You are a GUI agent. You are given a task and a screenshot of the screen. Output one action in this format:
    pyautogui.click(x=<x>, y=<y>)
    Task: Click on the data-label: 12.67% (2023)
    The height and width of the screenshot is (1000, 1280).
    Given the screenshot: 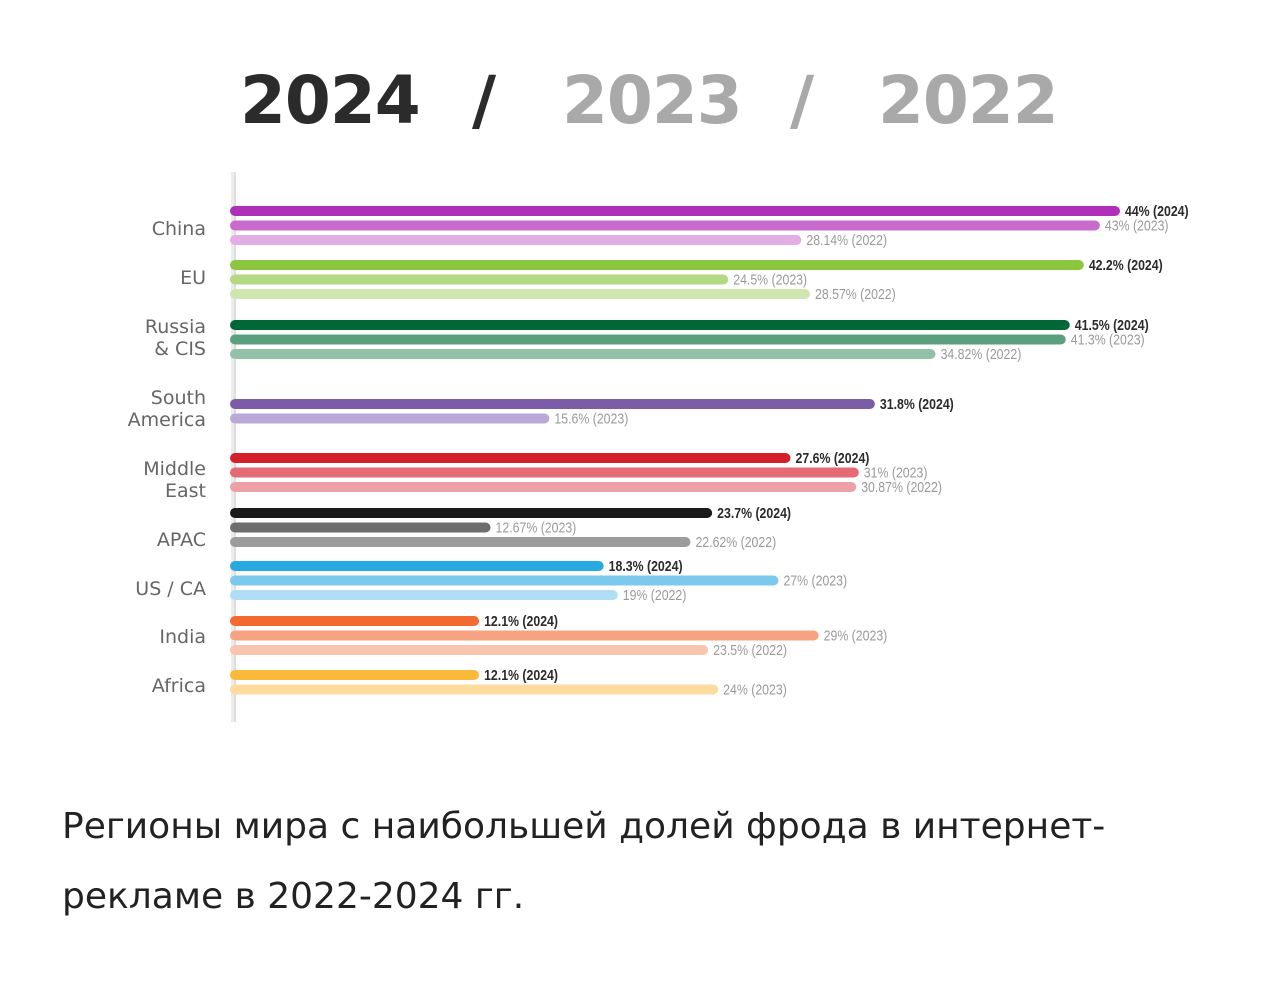 What is the action you would take?
    pyautogui.click(x=536, y=528)
    